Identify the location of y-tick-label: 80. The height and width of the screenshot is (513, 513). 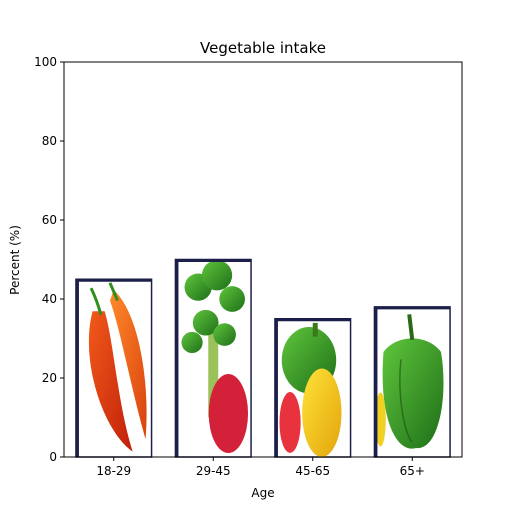
(49, 141).